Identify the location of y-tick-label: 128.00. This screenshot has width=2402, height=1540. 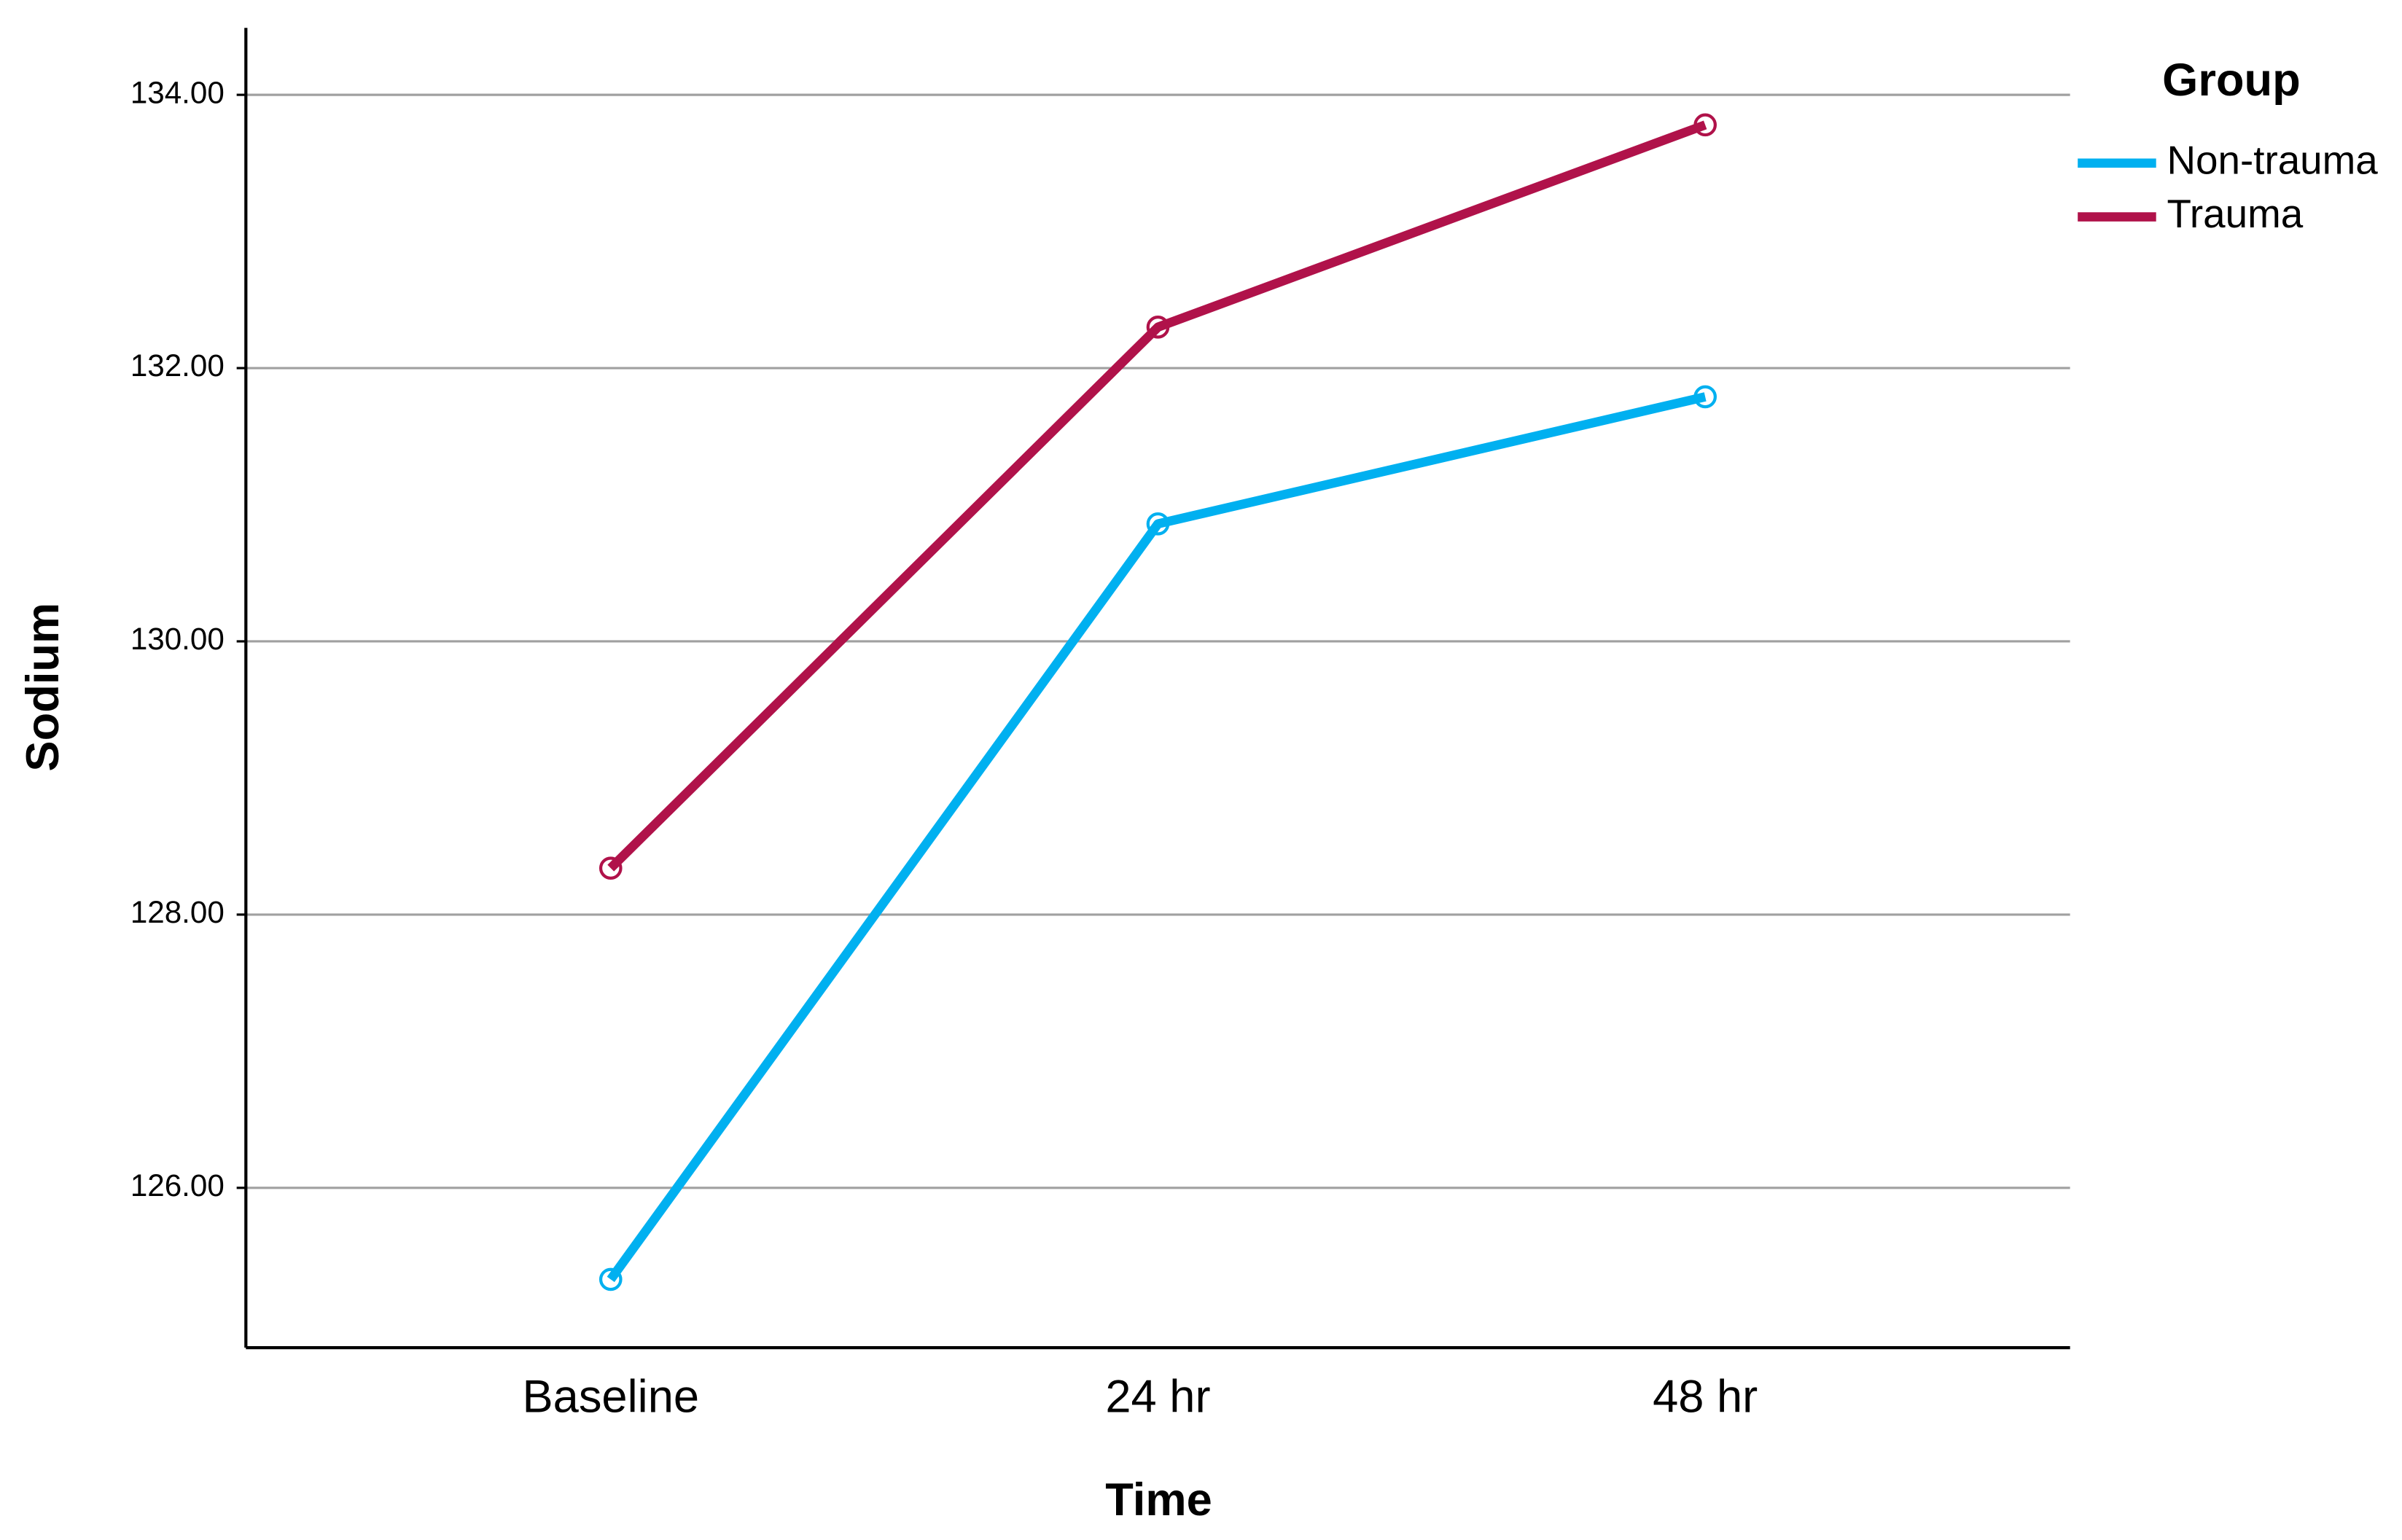
(177, 912).